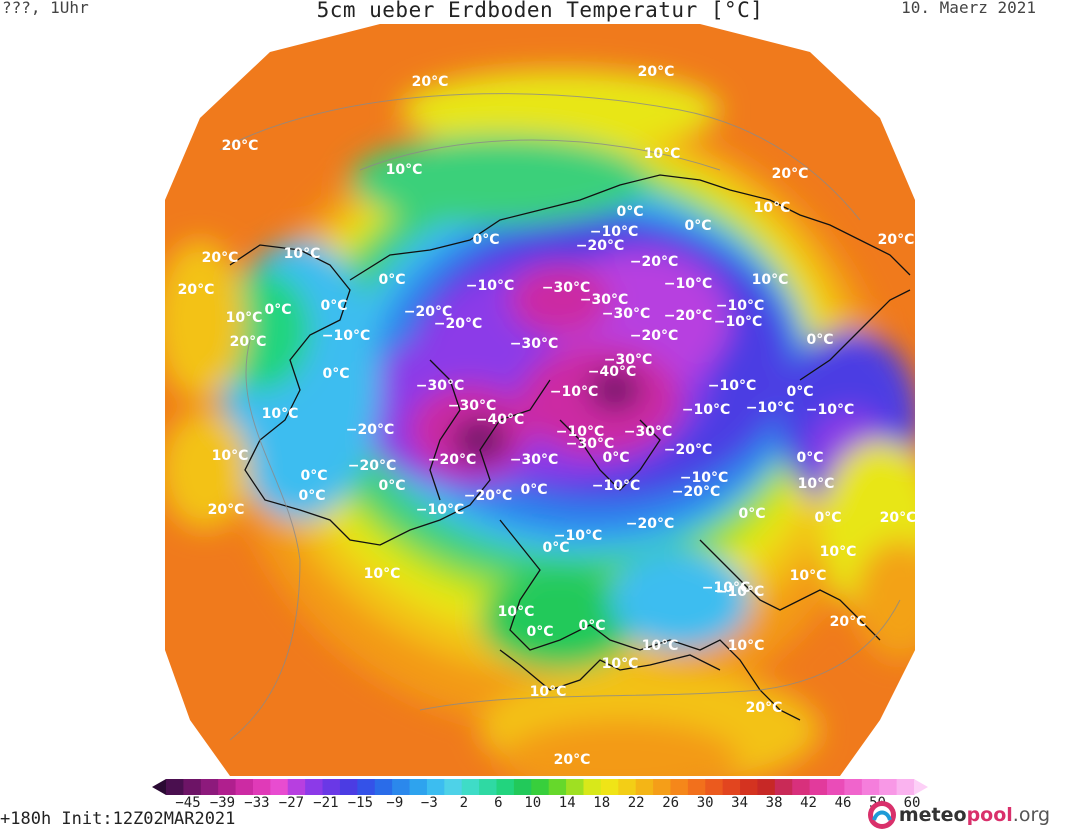 The image size is (1080, 833). What do you see at coordinates (540, 11) in the screenshot?
I see `map-title: 5cm ueber Erdboden Temperatur [°C]` at bounding box center [540, 11].